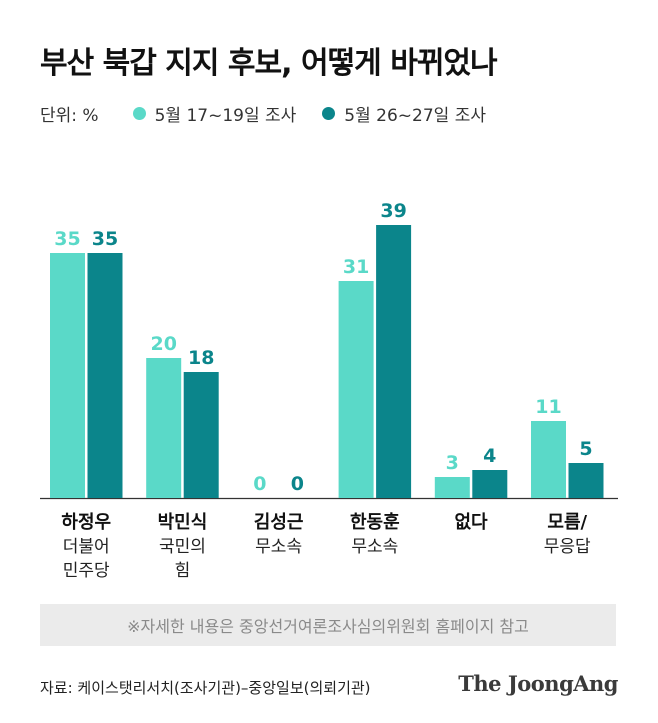 The image size is (658, 723). What do you see at coordinates (297, 484) in the screenshot?
I see `data-label-2-3: 0` at bounding box center [297, 484].